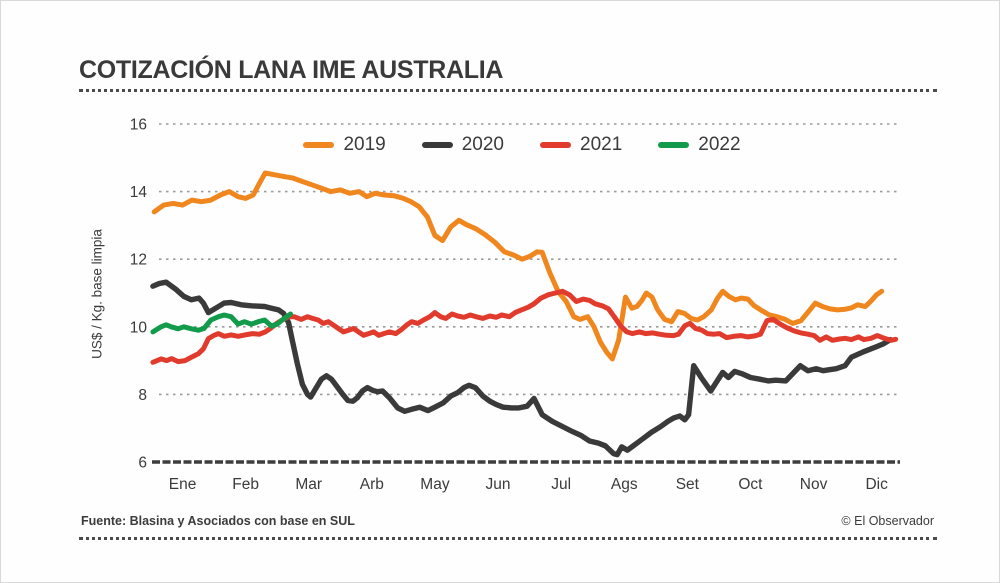 This screenshot has height=583, width=1000. What do you see at coordinates (719, 144) in the screenshot?
I see `legend-label-2022: 2022` at bounding box center [719, 144].